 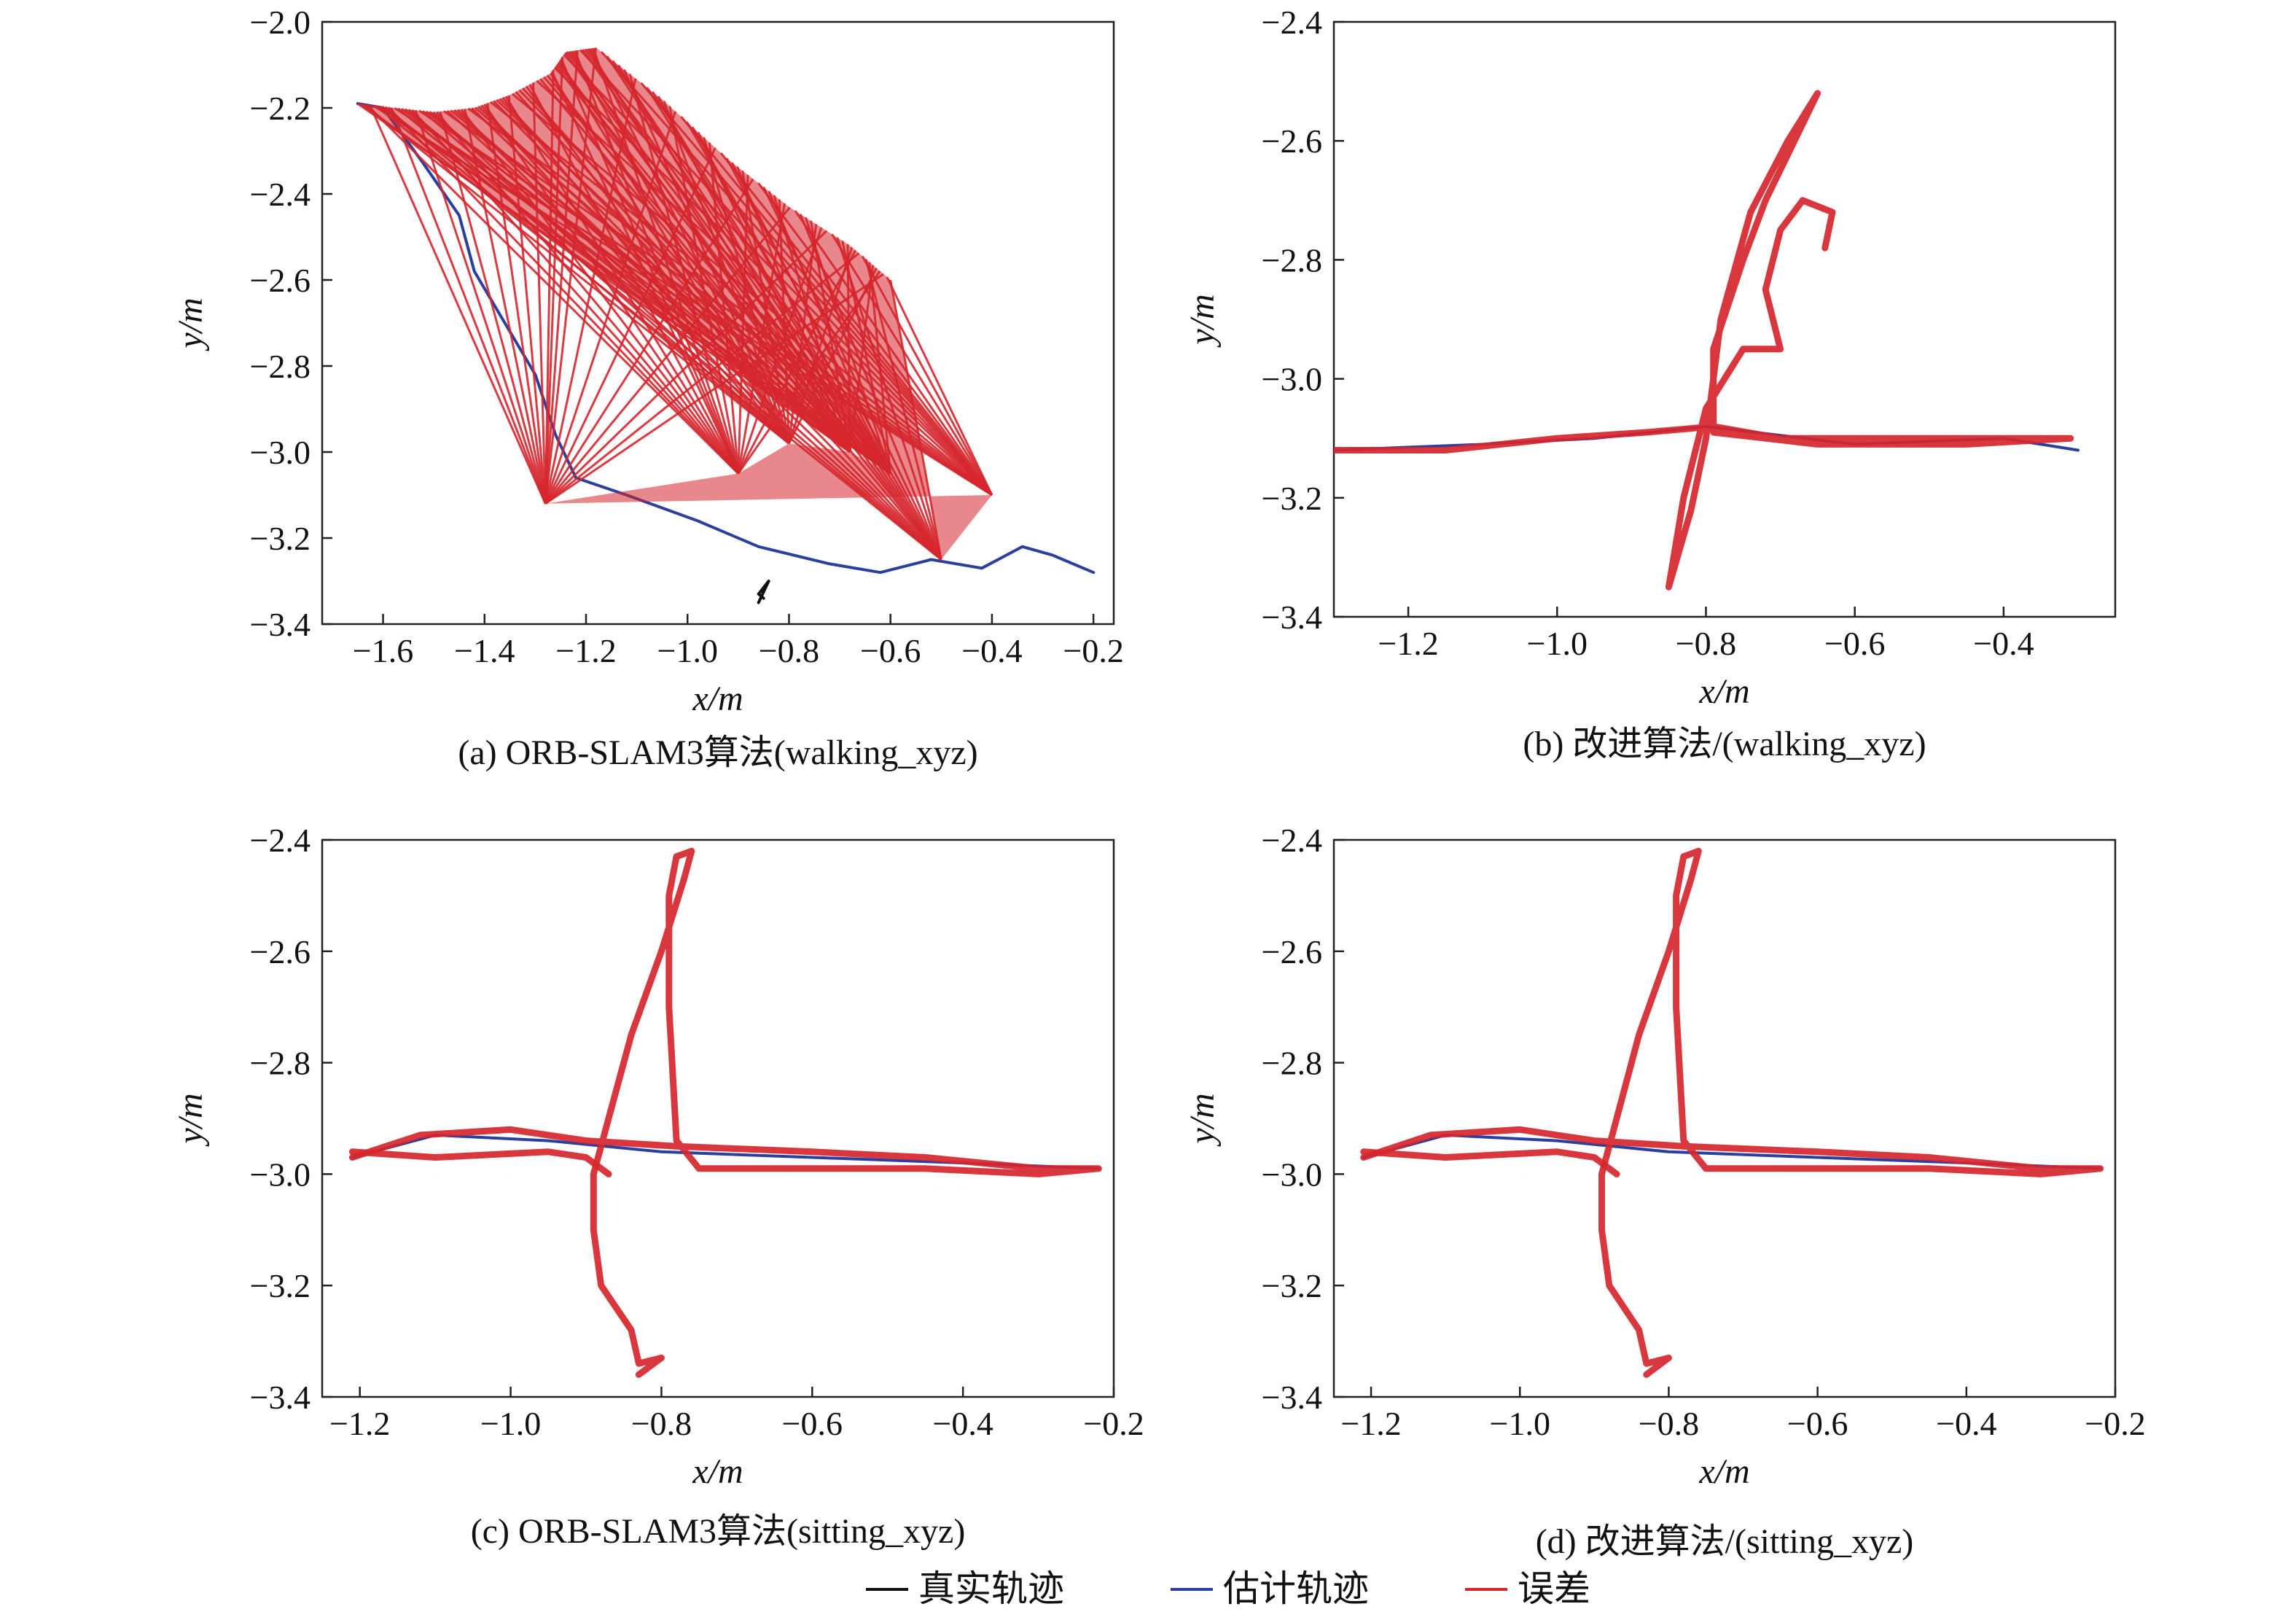 What do you see at coordinates (991, 1588) in the screenshot?
I see `legend-label-ground-truth: 真实轨迹` at bounding box center [991, 1588].